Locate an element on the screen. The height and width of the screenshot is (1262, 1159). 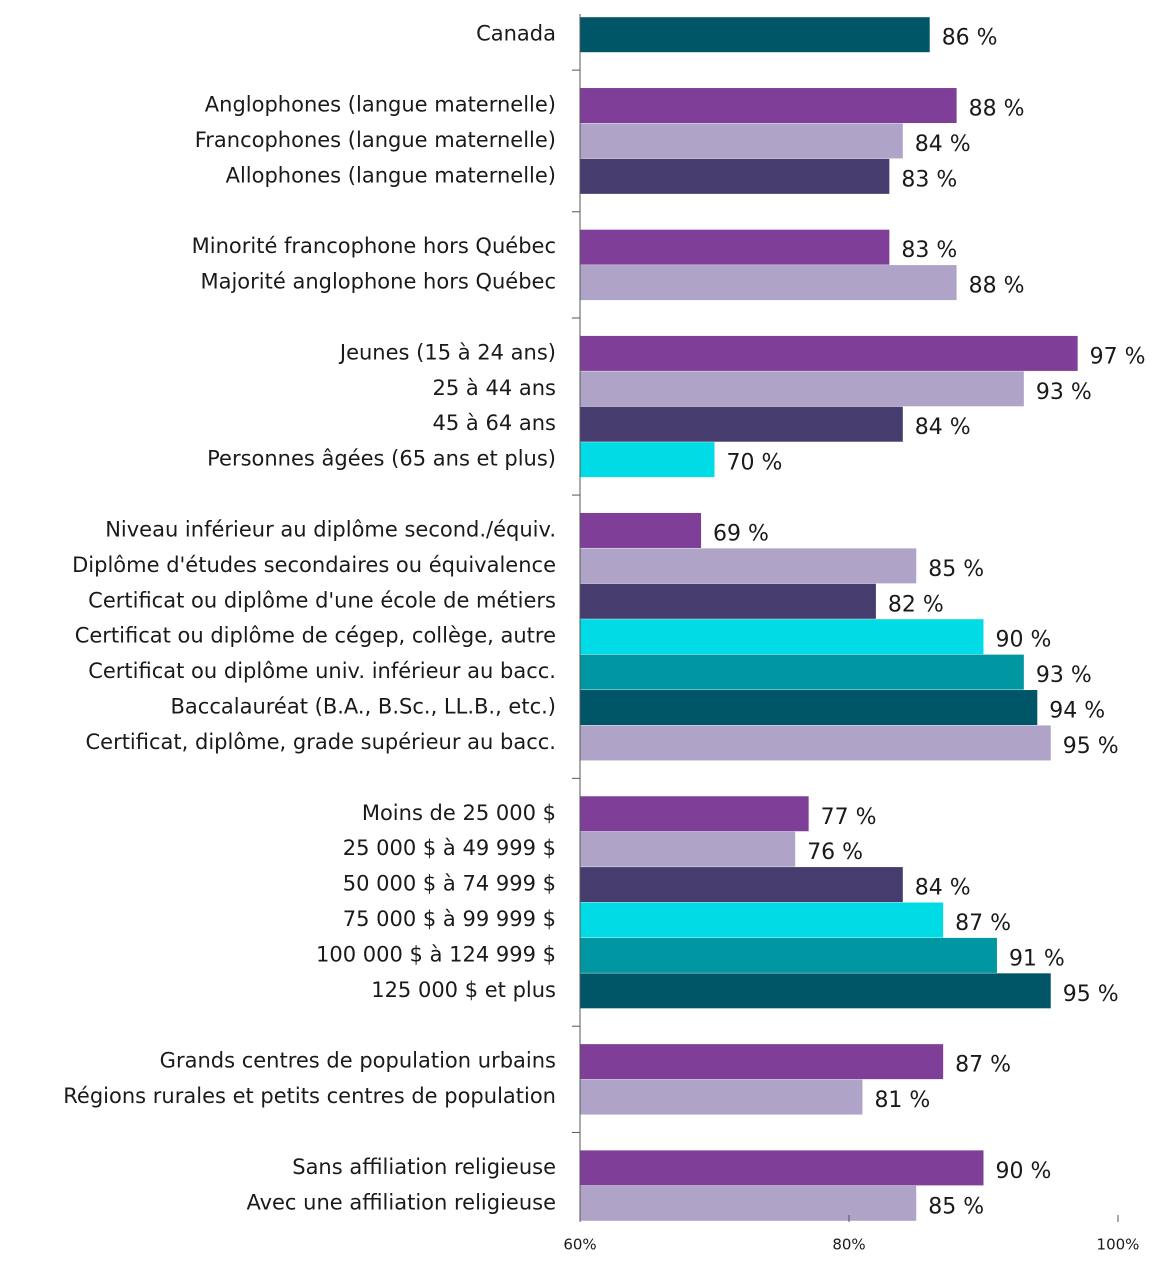
category-label: Baccalauréat (B.A., B.Sc., LL.B., etc.) is located at coordinates (363, 707).